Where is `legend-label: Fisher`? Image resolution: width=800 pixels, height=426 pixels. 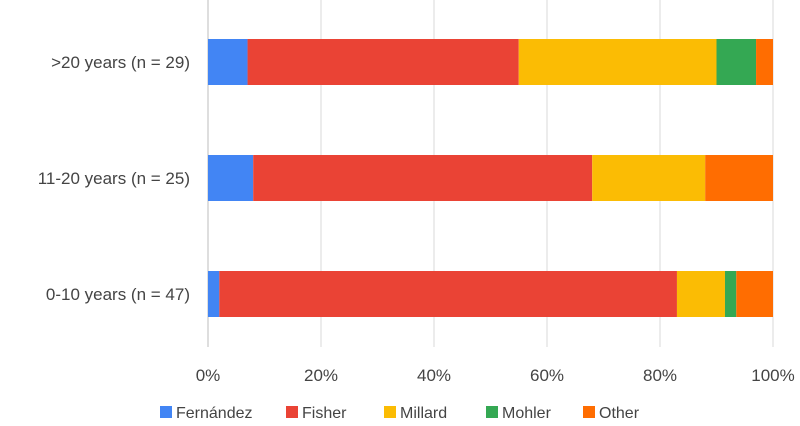
legend-label: Fisher is located at coordinates (324, 413).